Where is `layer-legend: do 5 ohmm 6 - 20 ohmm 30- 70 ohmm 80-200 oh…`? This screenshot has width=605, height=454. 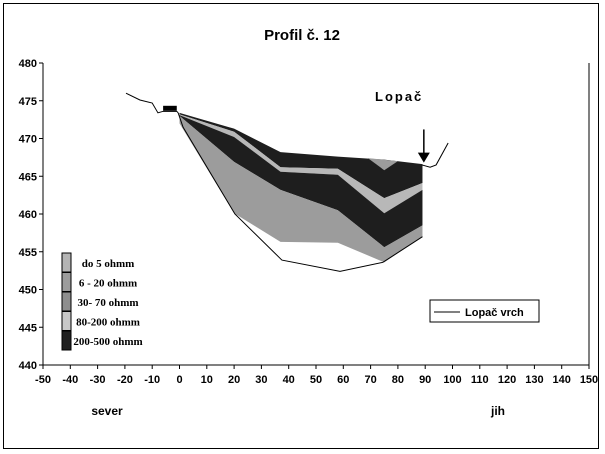
layer-legend: do 5 ohmm 6 - 20 ohmm 30- 70 ohmm 80-200 oh… is located at coordinates (102, 301).